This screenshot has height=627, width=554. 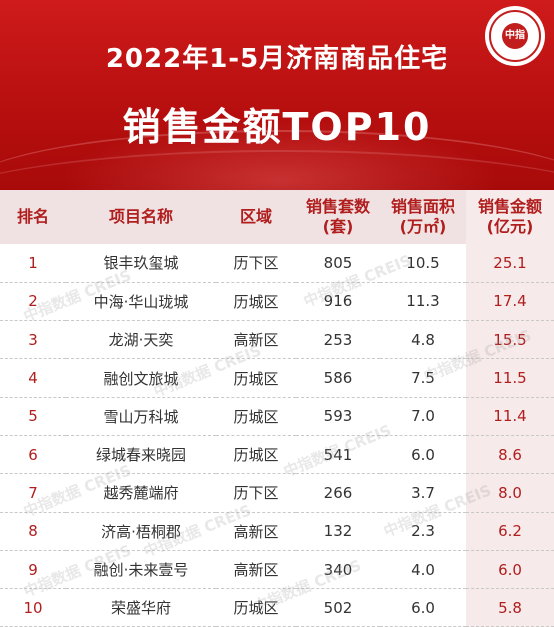 I want to click on cell-amount: 8.6, so click(x=510, y=455).